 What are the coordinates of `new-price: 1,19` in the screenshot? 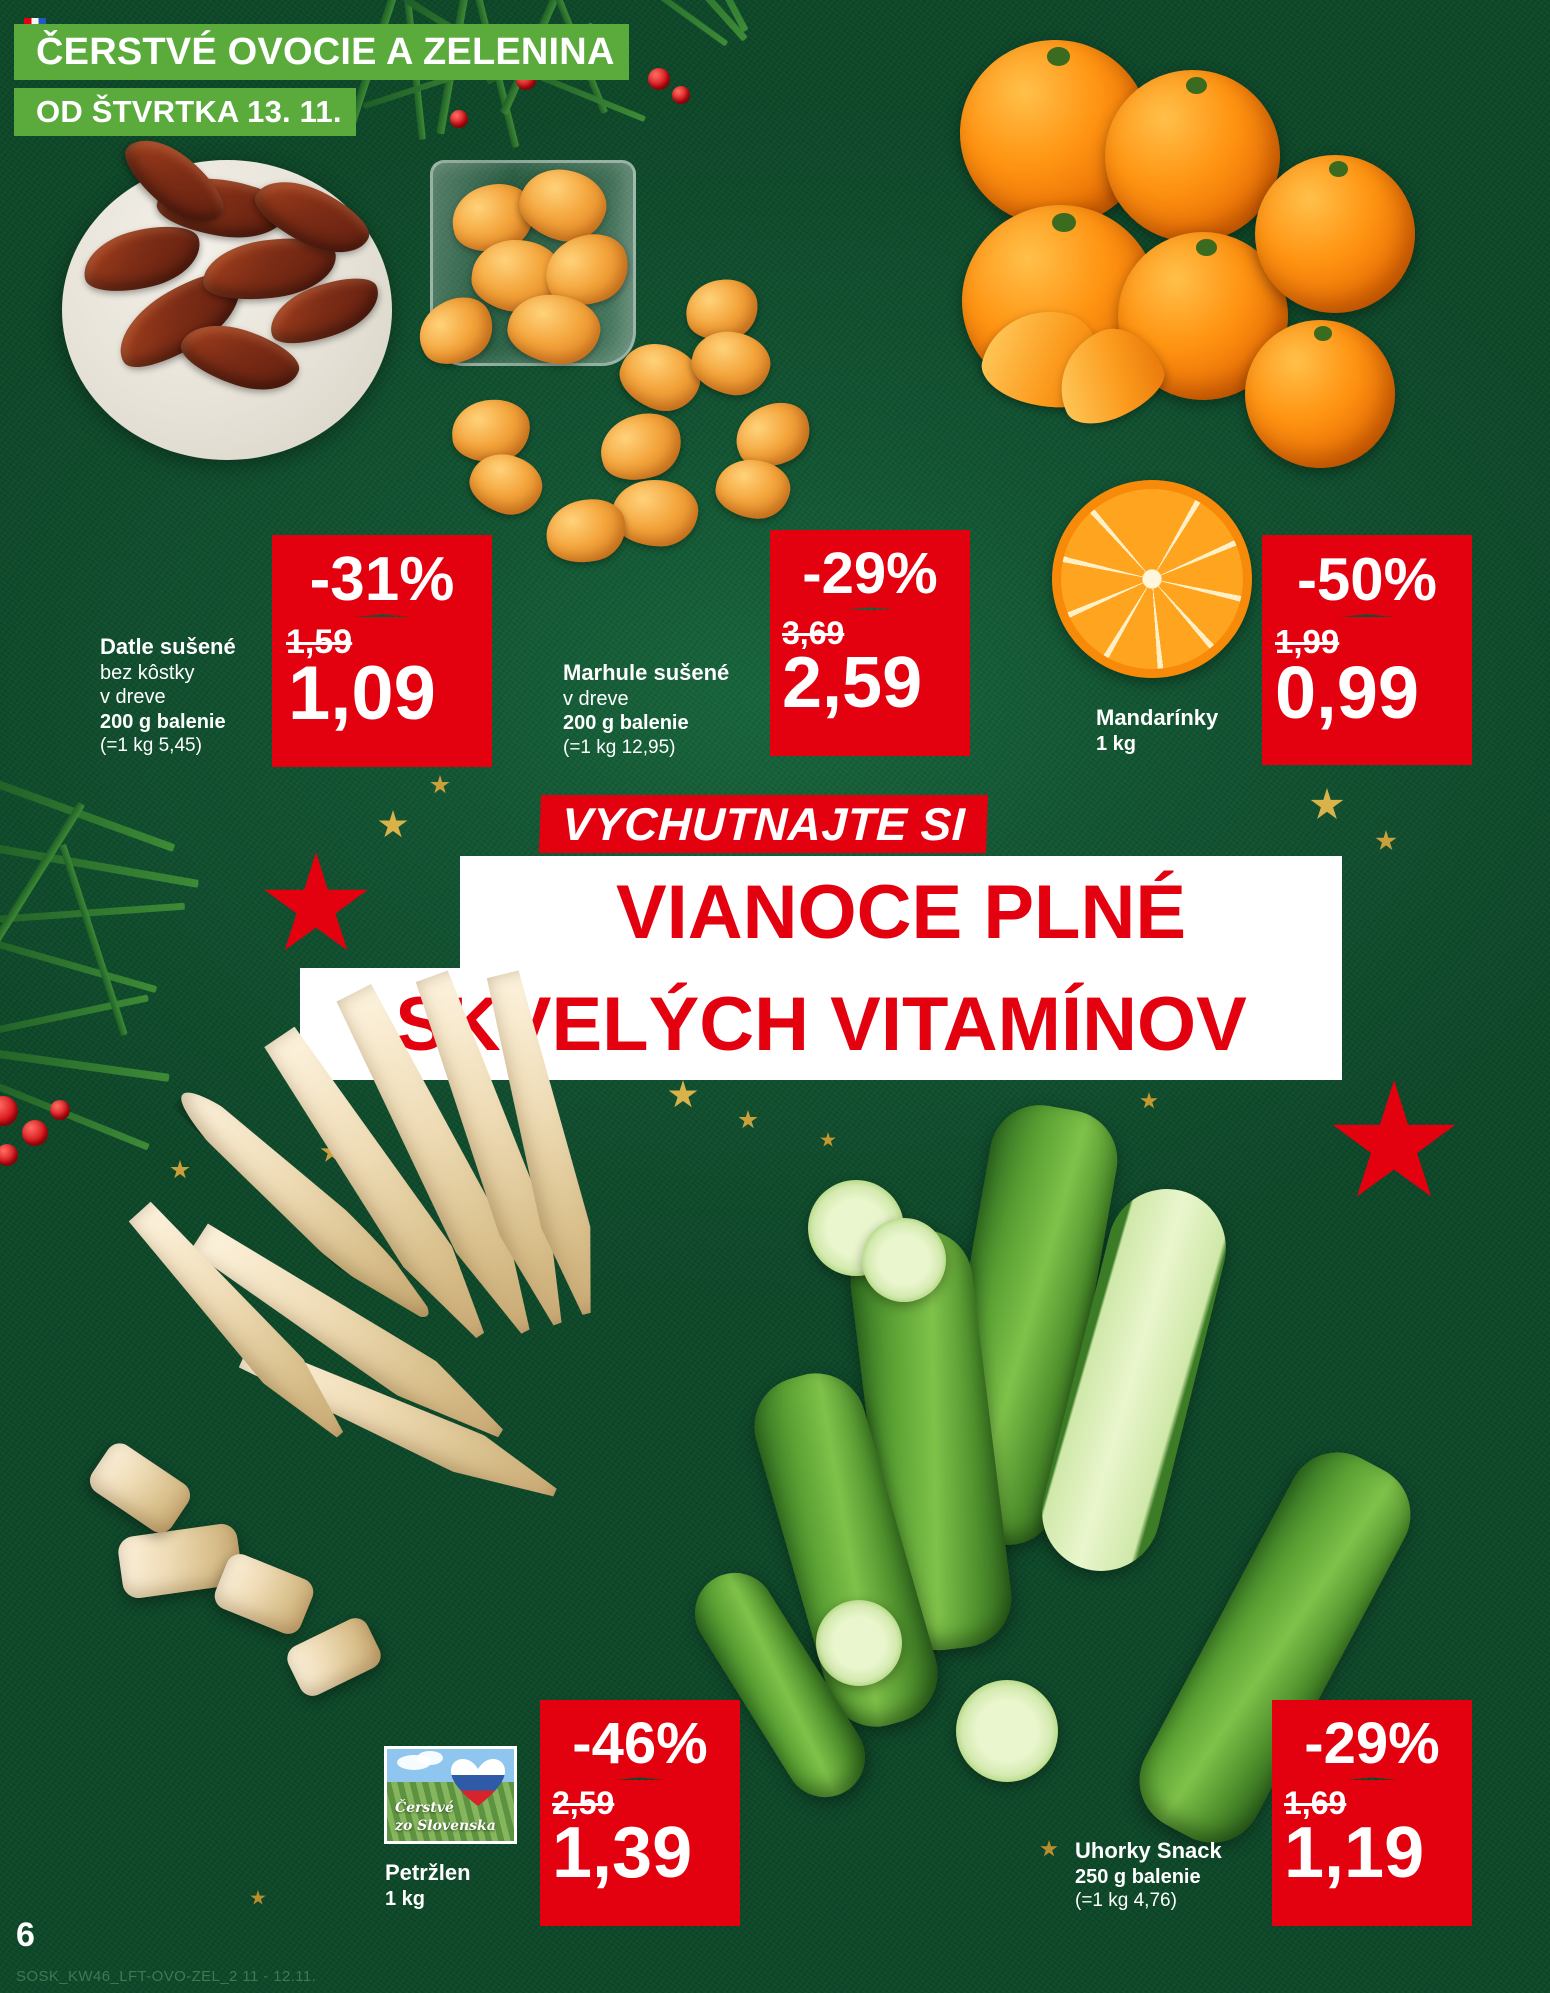 It's located at (1354, 1853).